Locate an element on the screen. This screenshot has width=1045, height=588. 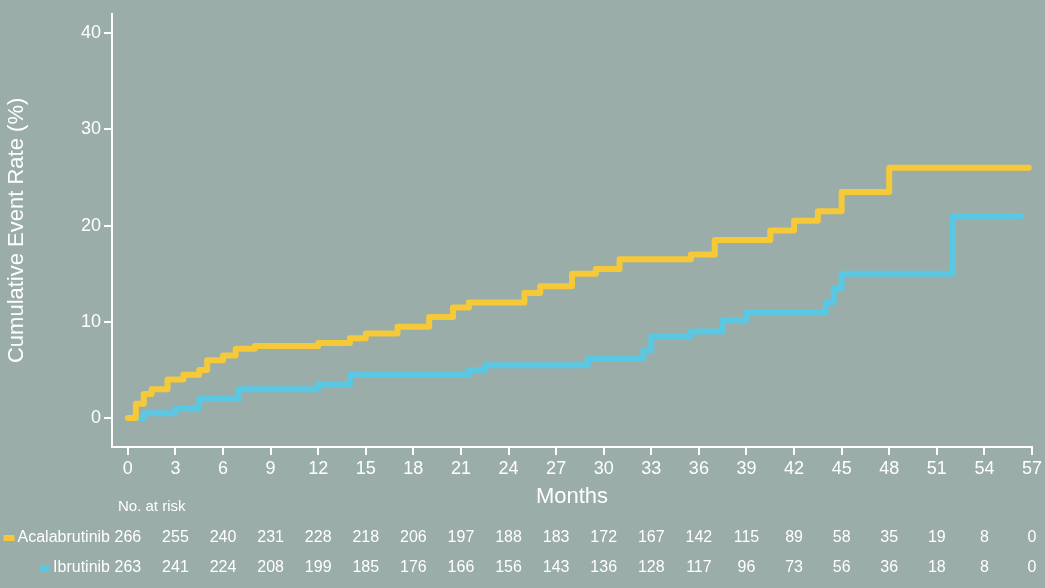
y-tick-label: 0 is located at coordinates (95, 417).